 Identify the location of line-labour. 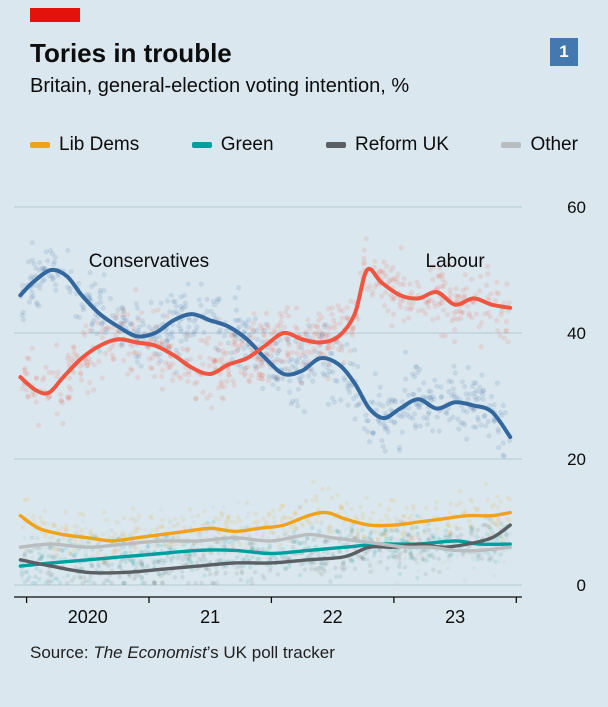
(265, 331).